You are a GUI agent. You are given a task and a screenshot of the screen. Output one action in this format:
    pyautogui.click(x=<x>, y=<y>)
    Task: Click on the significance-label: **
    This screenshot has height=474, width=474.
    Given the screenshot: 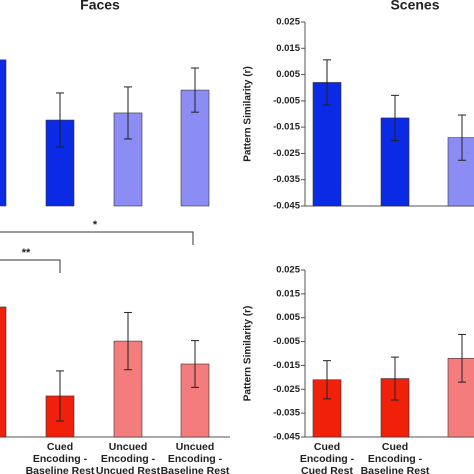 What is the action you would take?
    pyautogui.click(x=26, y=253)
    